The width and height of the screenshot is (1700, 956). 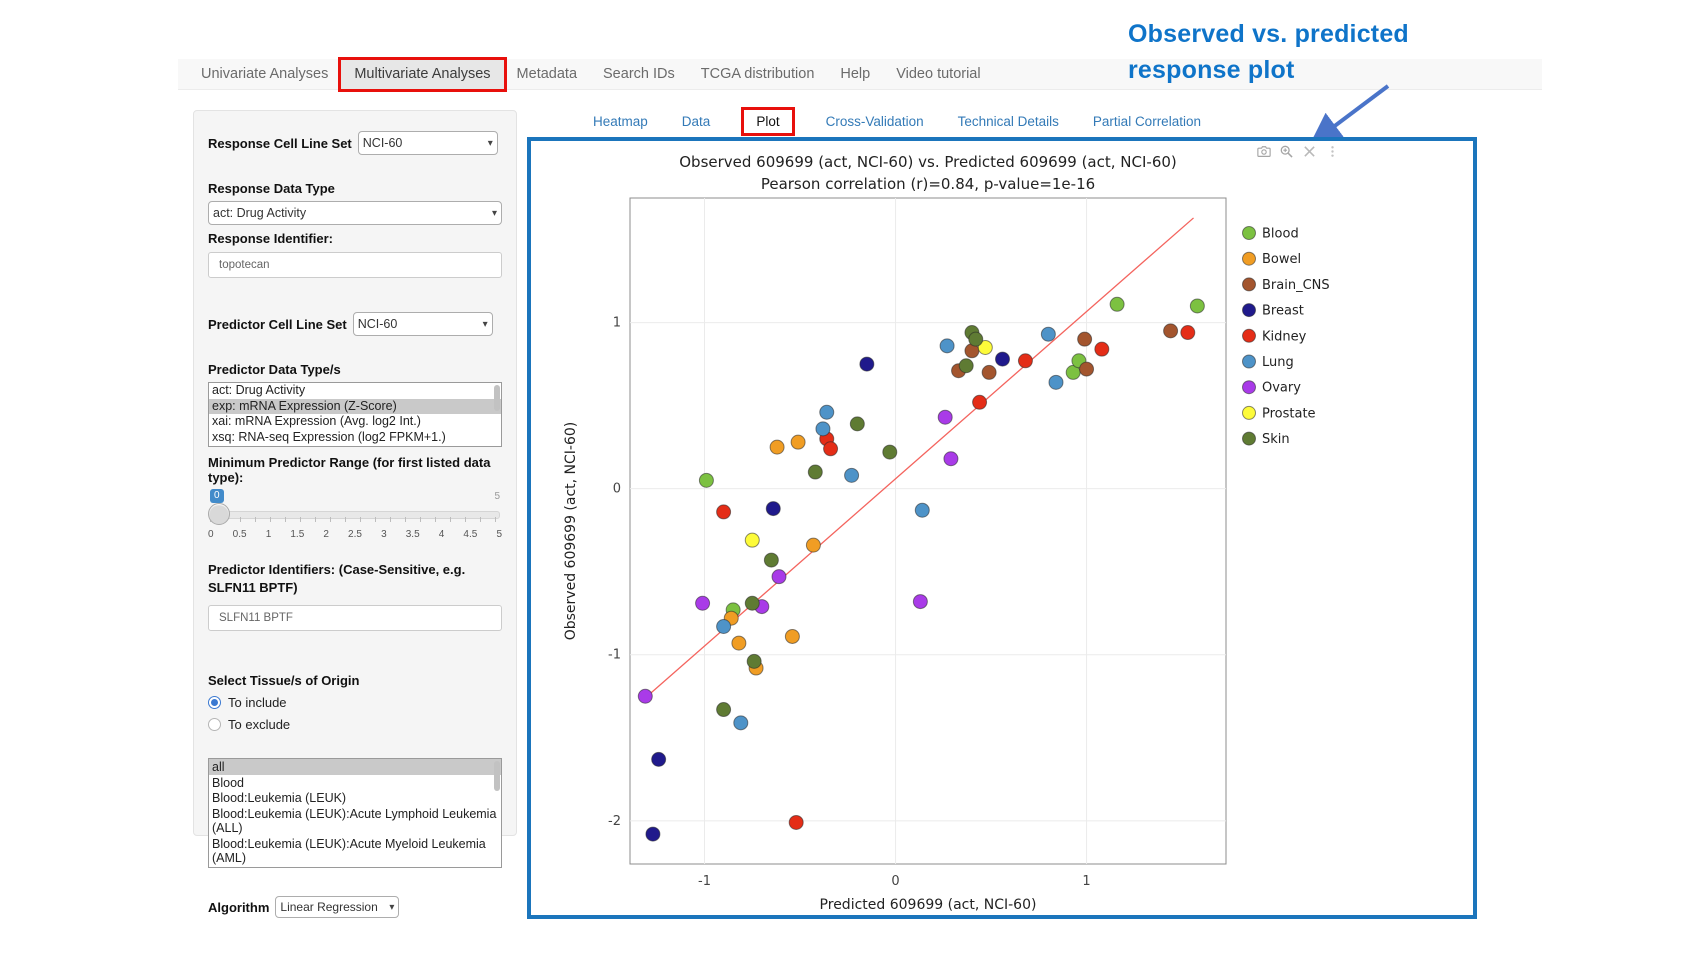 What do you see at coordinates (1249, 258) in the screenshot?
I see `legend-marker-bowel` at bounding box center [1249, 258].